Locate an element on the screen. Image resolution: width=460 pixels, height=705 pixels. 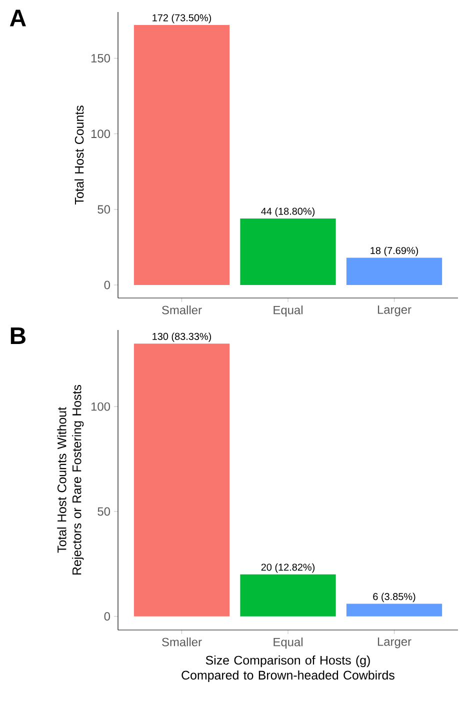
y-axis-title: Total Host Counts is located at coordinates (79, 155).